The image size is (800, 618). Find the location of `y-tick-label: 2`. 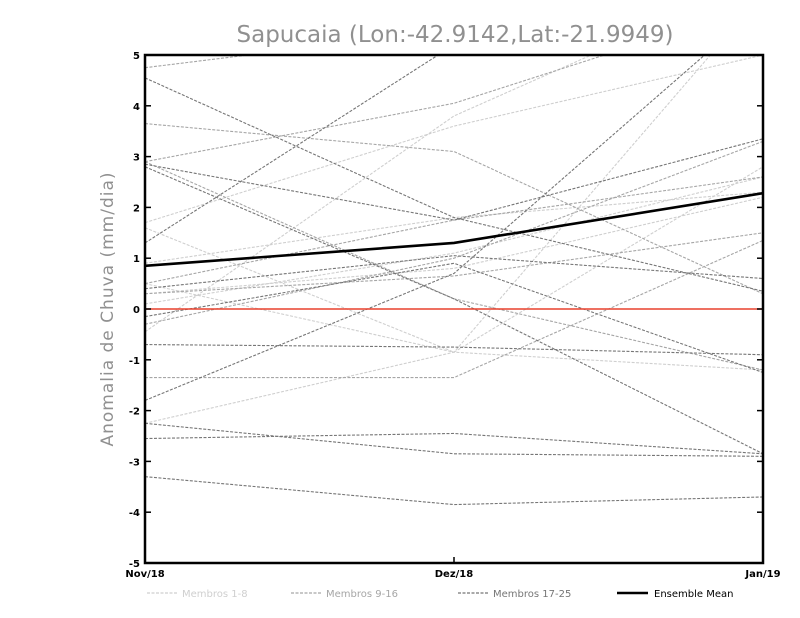

y-tick-label: 2 is located at coordinates (136, 208).